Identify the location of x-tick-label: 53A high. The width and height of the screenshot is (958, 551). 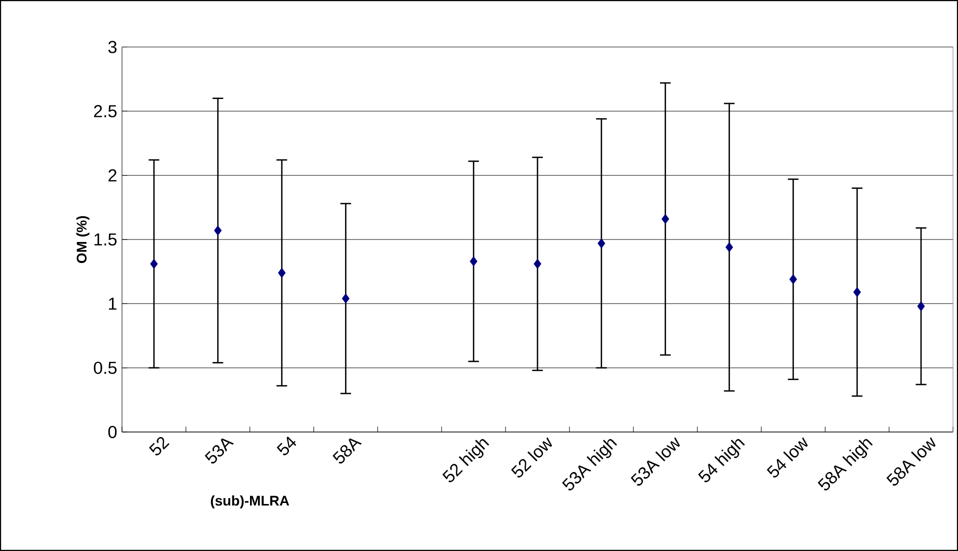
(590, 464).